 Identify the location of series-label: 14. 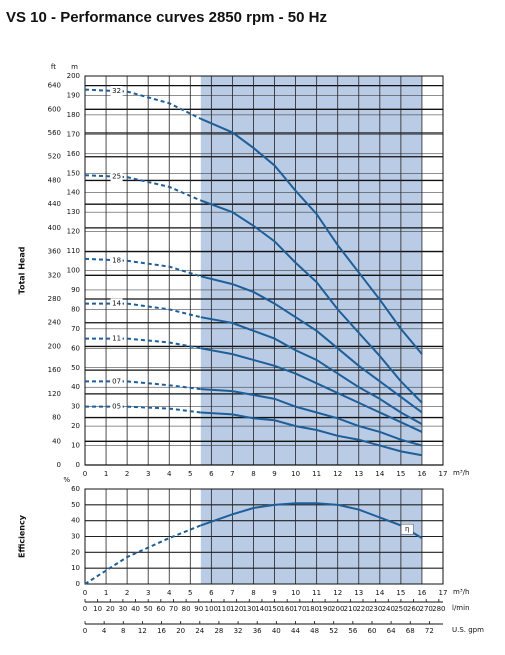
(116, 304).